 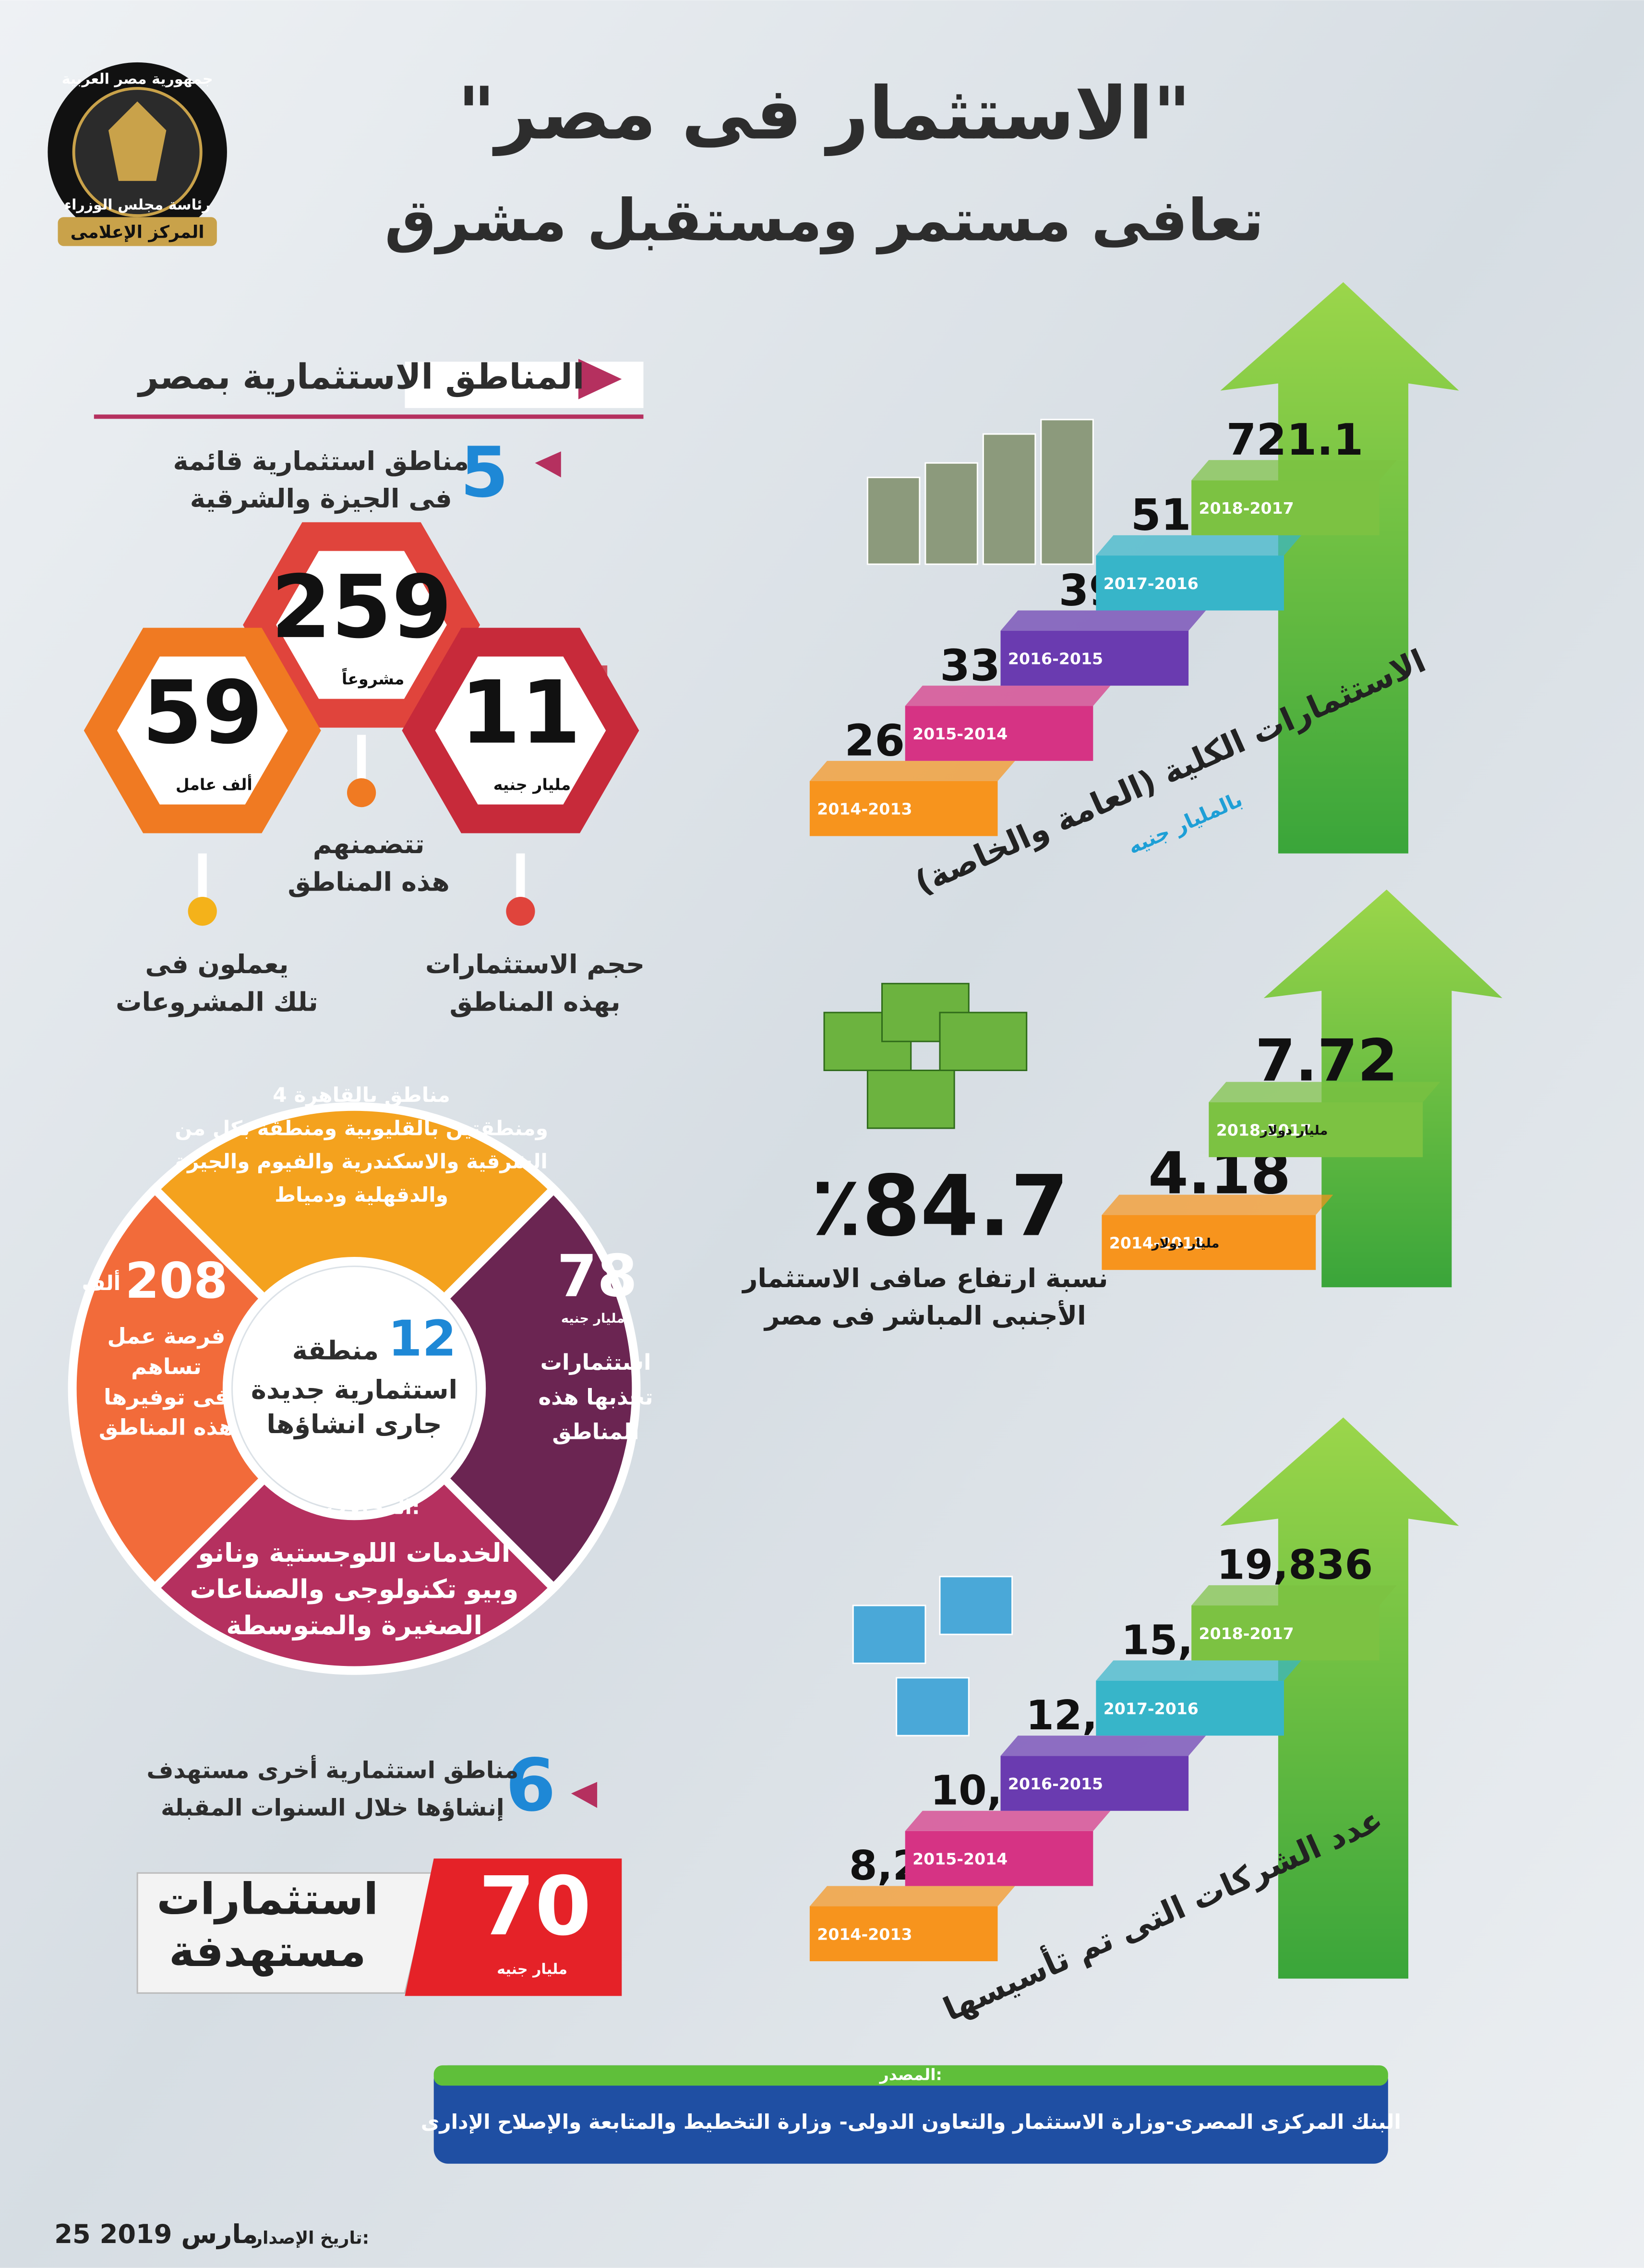 I want to click on text-line: هذه المناطق, so click(x=166, y=1427).